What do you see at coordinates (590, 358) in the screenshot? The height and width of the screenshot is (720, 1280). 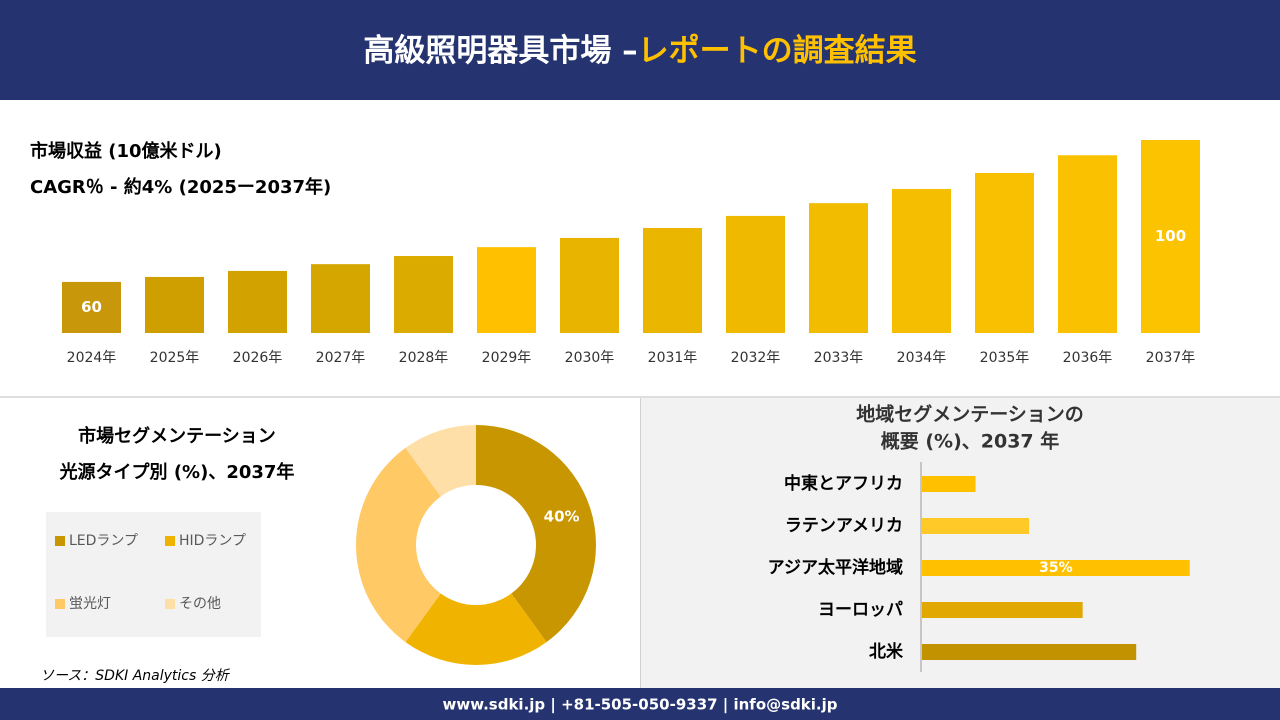 I see `x-tick-label: 2030年` at bounding box center [590, 358].